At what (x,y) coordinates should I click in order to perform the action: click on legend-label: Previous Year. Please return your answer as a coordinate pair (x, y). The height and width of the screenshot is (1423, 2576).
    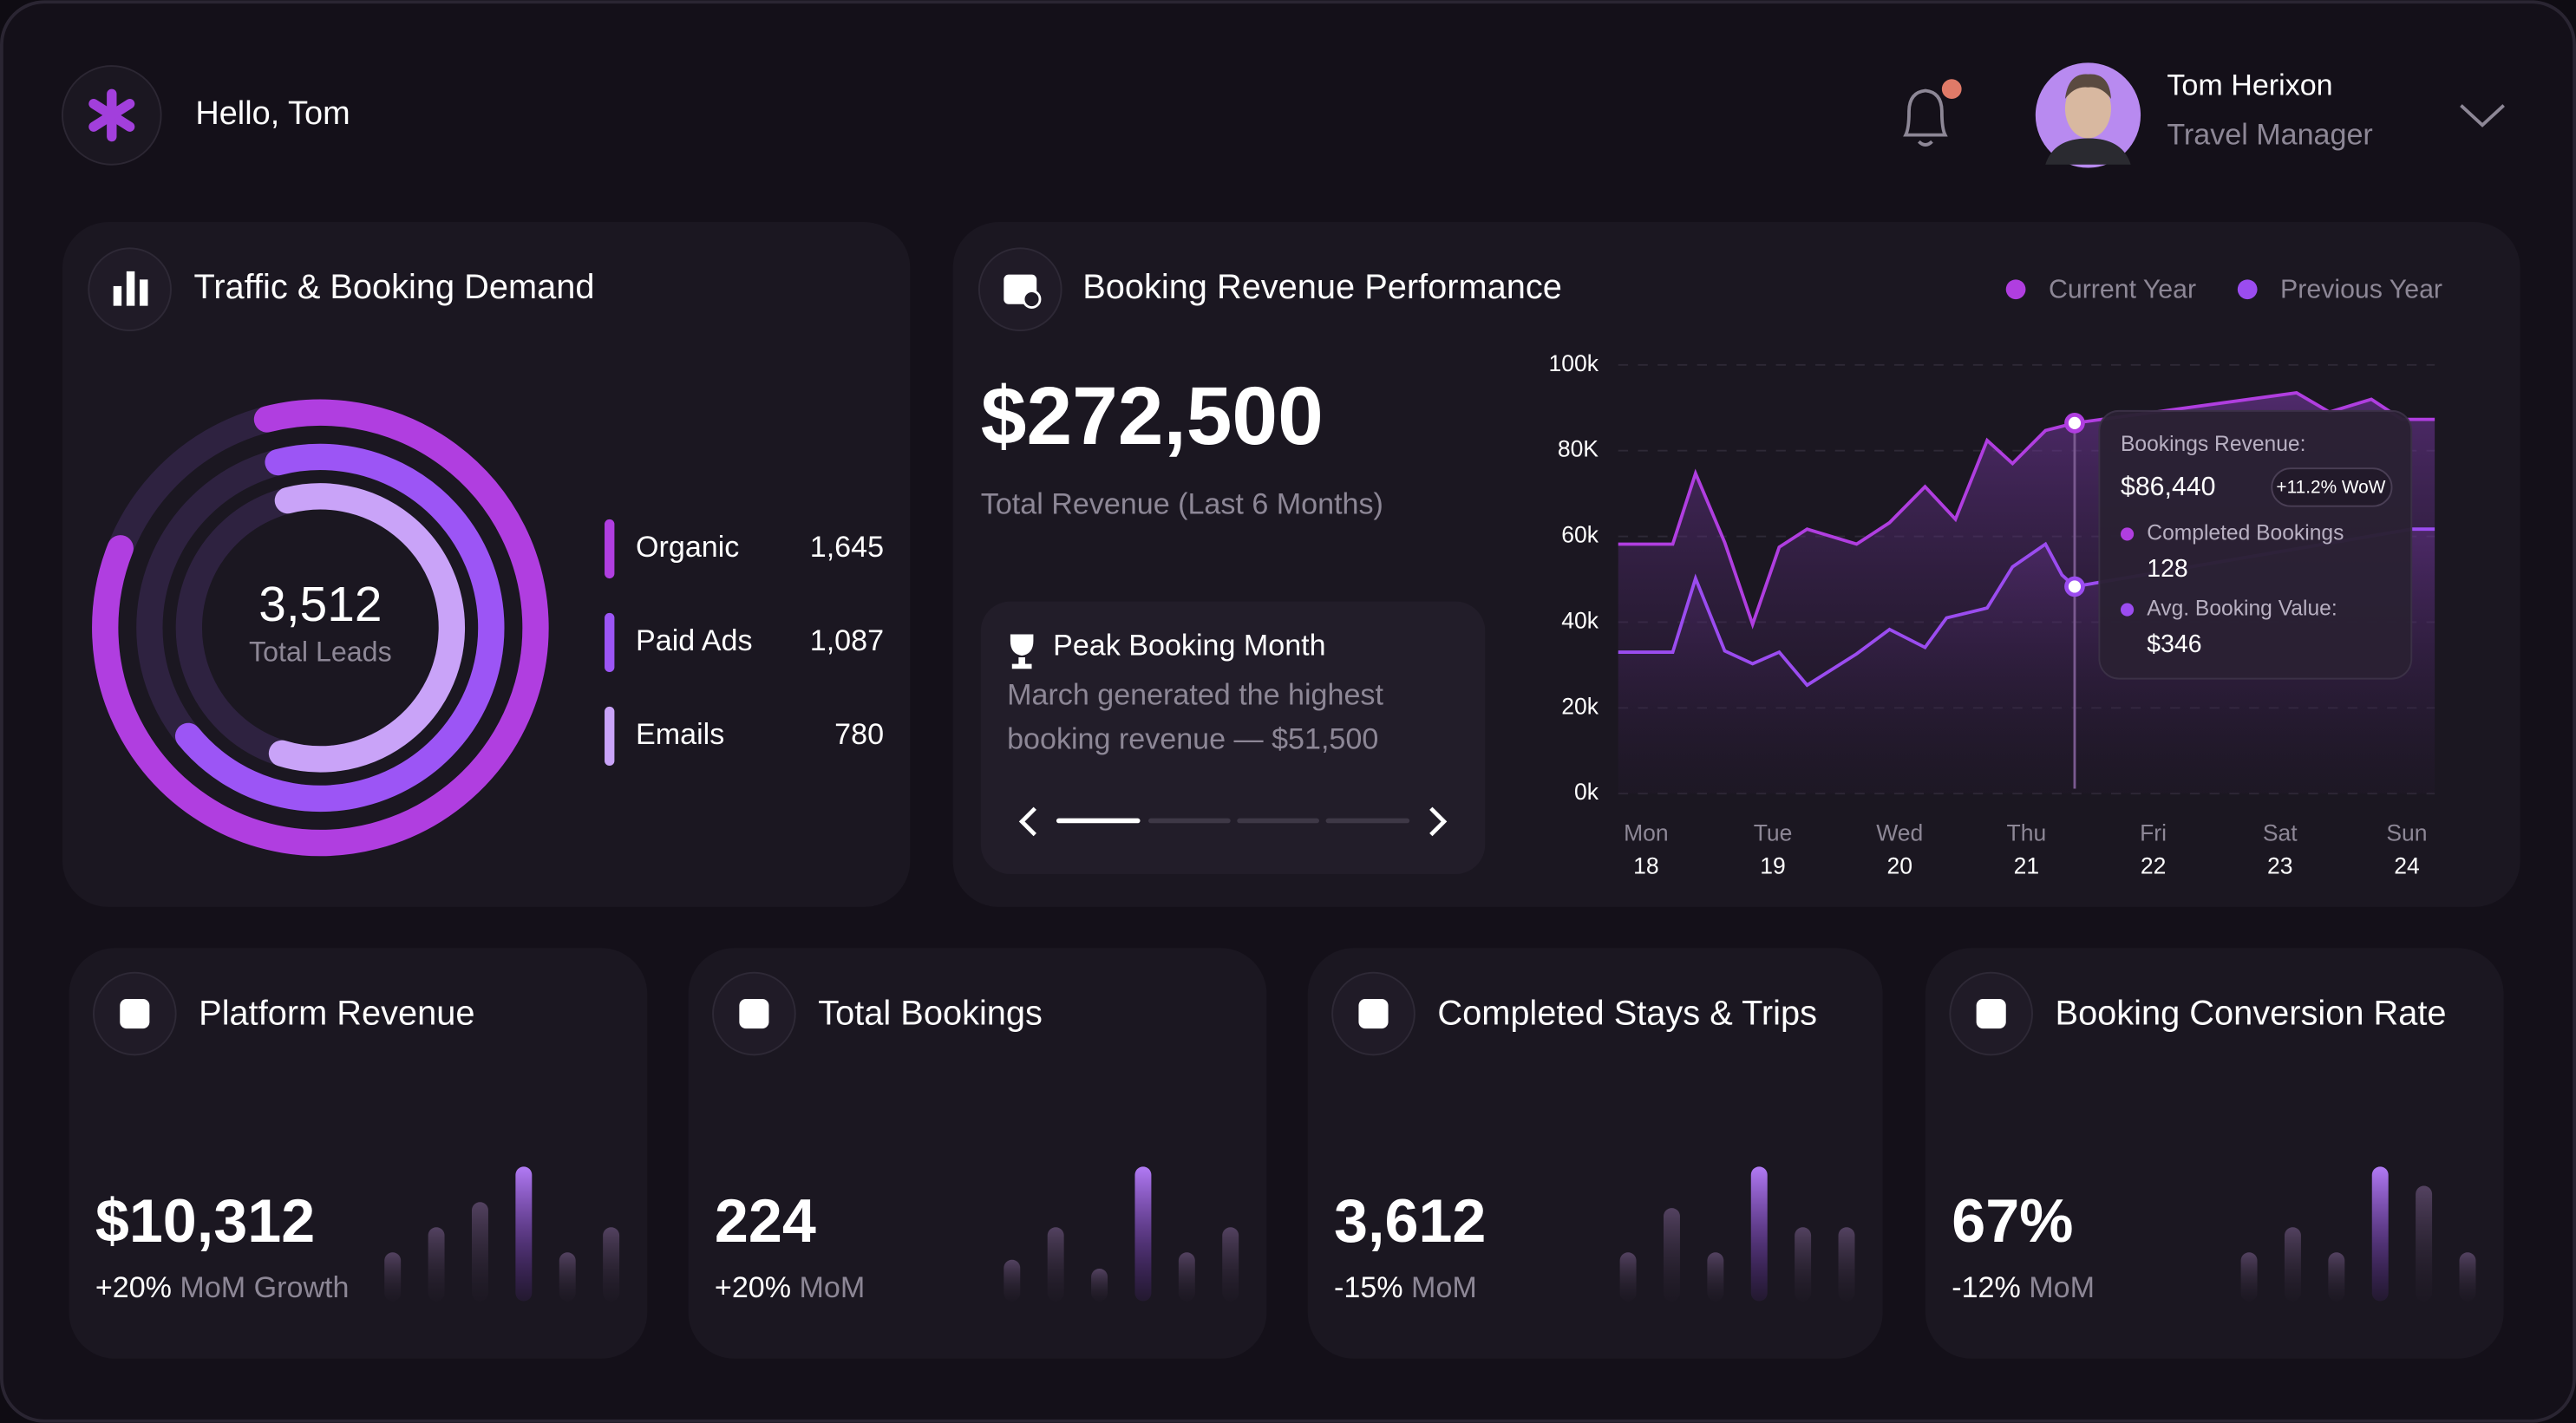
    Looking at the image, I should click on (2361, 290).